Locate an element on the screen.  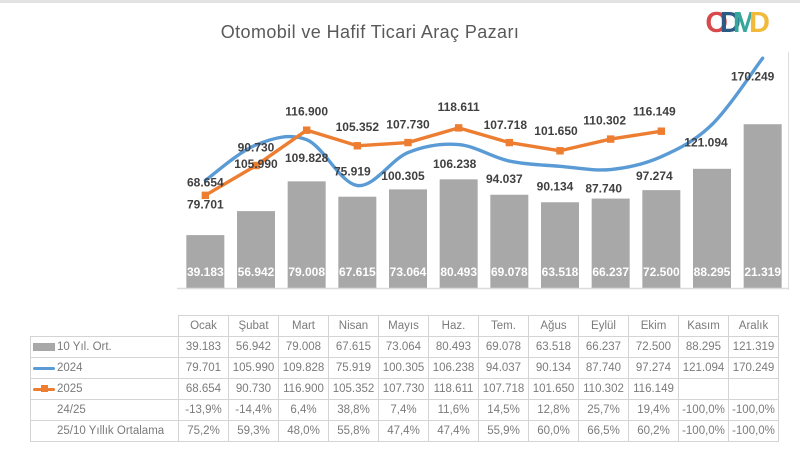
month-header-Nisan: Nisan is located at coordinates (353, 326).